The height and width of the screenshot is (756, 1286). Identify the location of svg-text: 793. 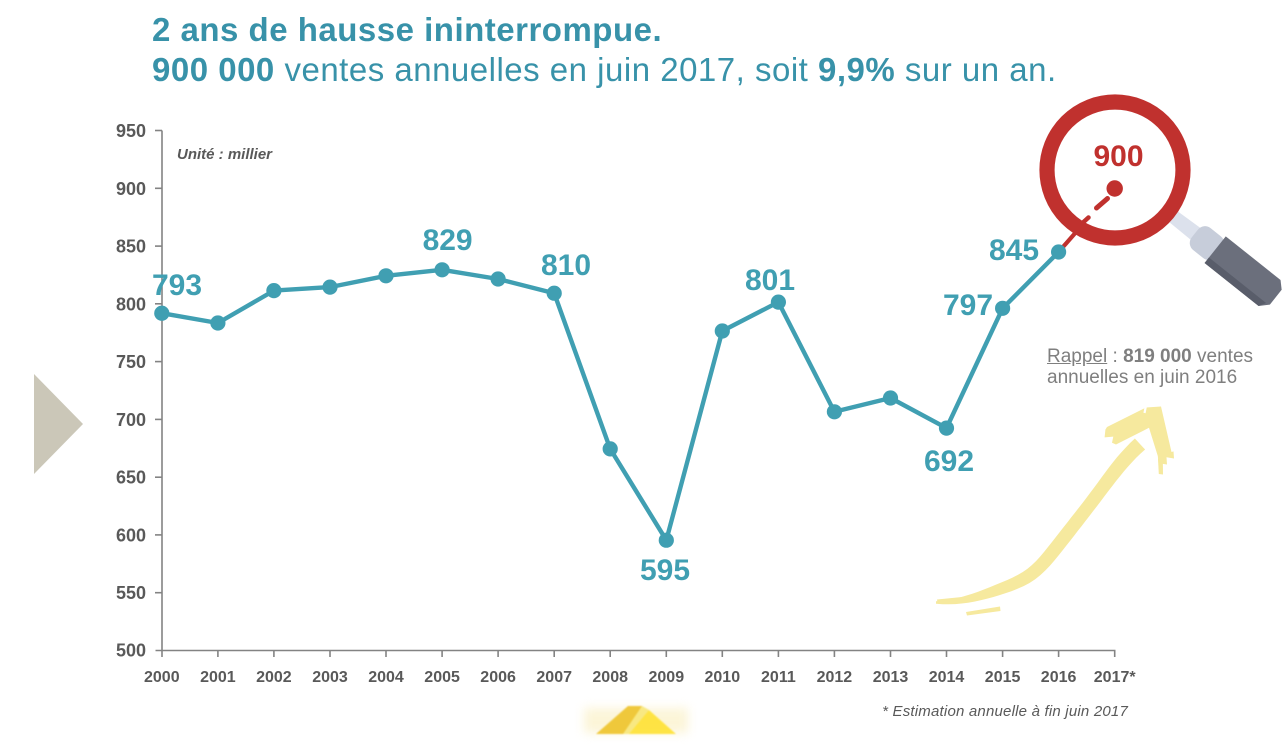
(177, 285).